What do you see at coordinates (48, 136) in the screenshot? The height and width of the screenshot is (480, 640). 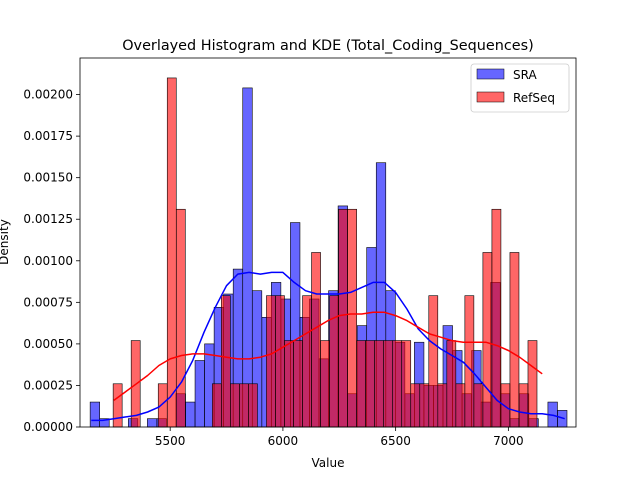 I see `y-tick-label: 0.00175` at bounding box center [48, 136].